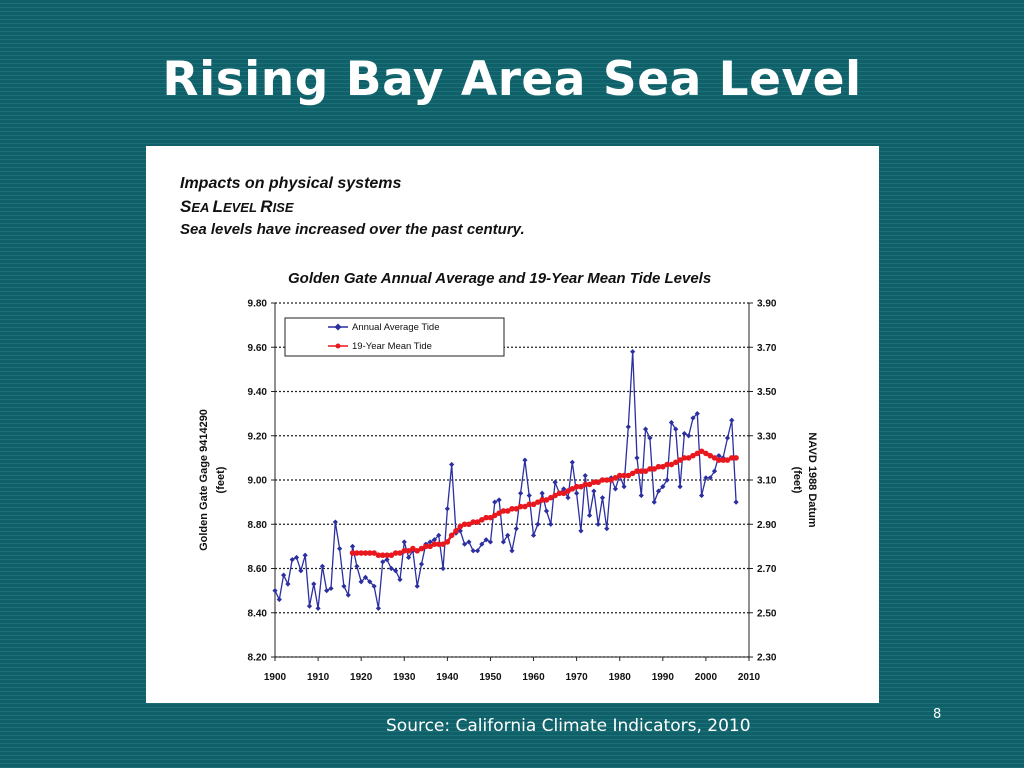 Image resolution: width=1024 pixels, height=768 pixels. I want to click on x-tick-label: 1970, so click(577, 677).